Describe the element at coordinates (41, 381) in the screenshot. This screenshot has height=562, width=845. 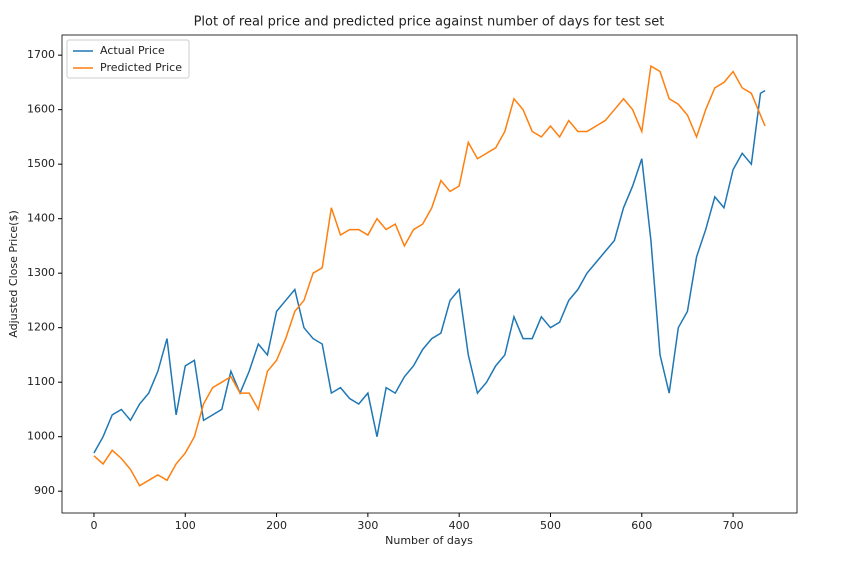
I see `y-tick-label: 1100` at that location.